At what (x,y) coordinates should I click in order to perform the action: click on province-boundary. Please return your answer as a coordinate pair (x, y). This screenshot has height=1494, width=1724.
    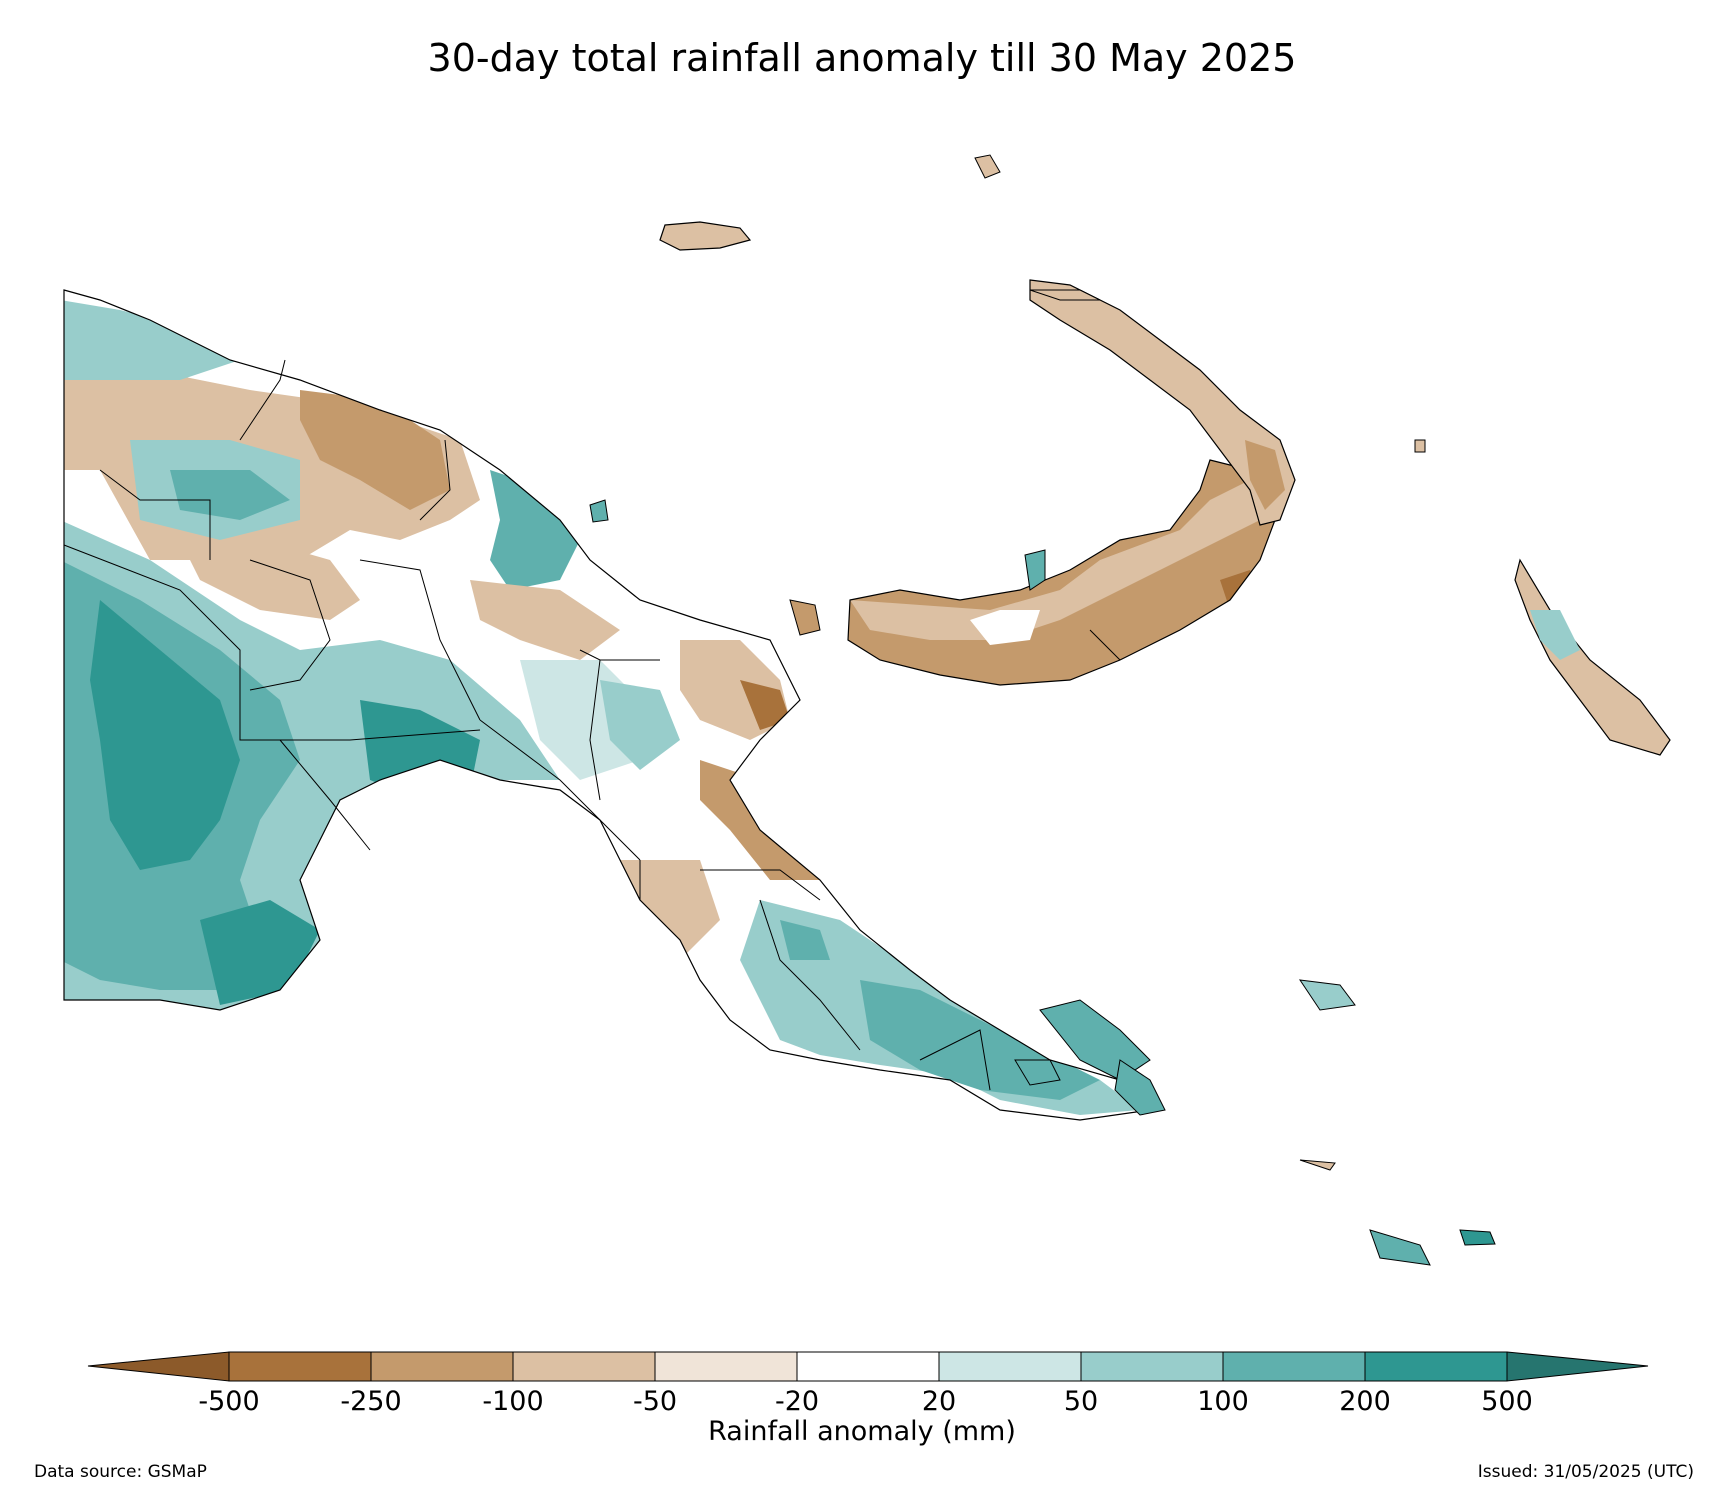
    Looking at the image, I should click on (1105, 645).